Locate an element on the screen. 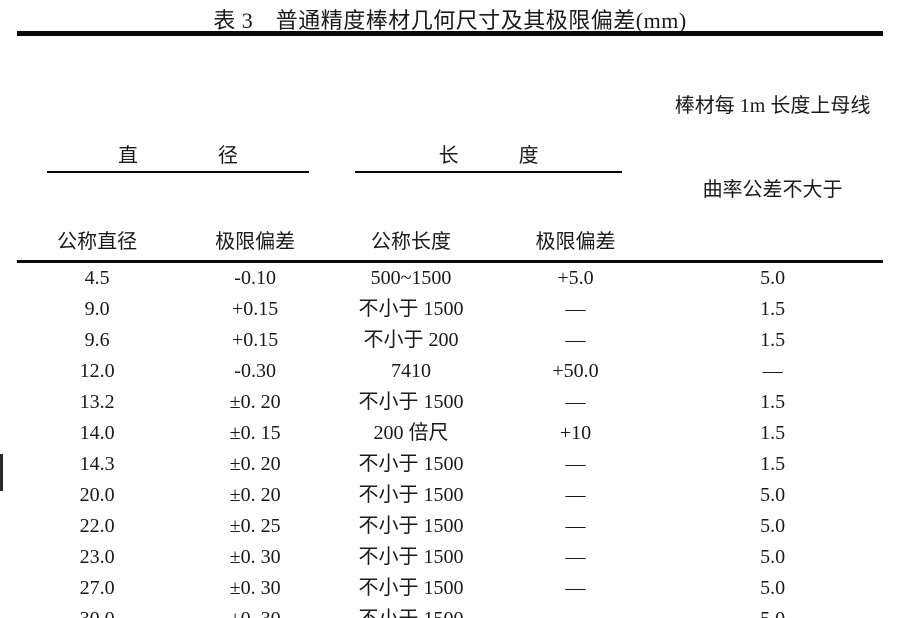 Image resolution: width=900 pixels, height=618 pixels. table-row: 9.0 +0.15 不小于 1500 — 1.5 is located at coordinates (450, 309).